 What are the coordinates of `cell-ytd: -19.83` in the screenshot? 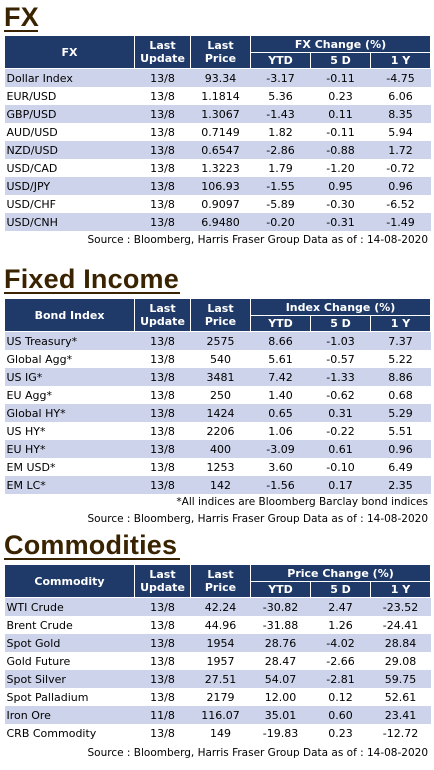 It's located at (280, 733).